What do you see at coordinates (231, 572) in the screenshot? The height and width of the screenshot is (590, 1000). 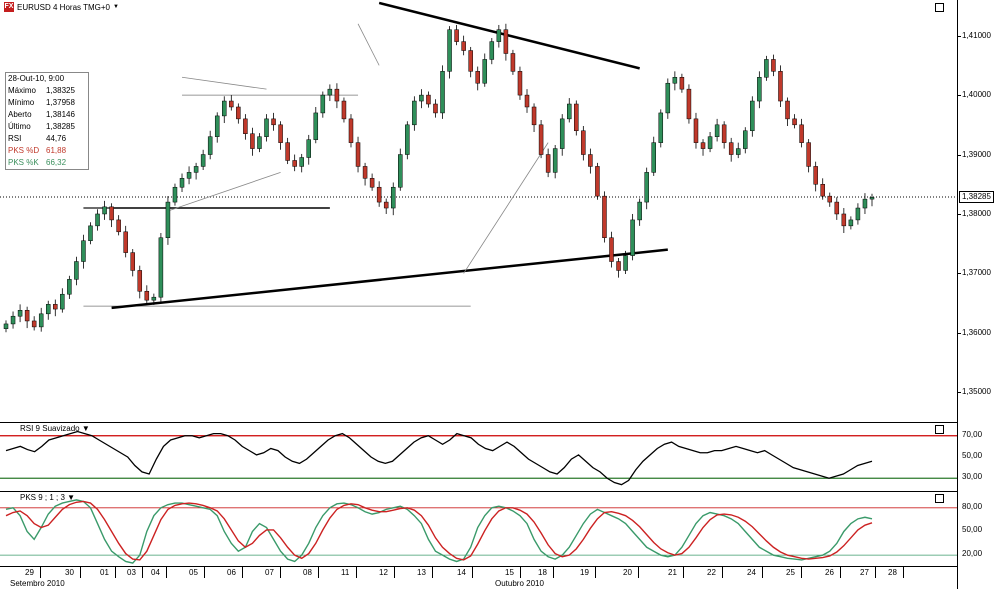 I see `x-tick-label: 06` at bounding box center [231, 572].